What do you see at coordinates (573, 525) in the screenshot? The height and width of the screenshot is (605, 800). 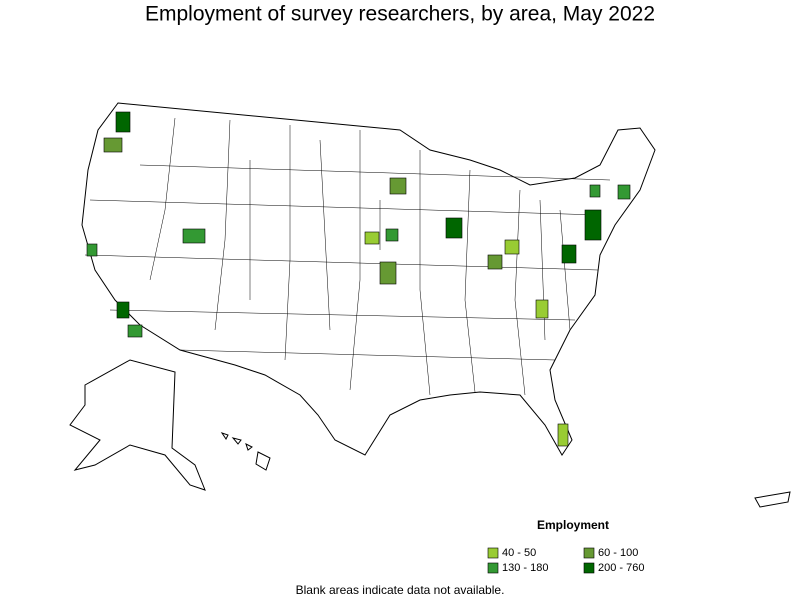 I see `legend-title: Employment` at bounding box center [573, 525].